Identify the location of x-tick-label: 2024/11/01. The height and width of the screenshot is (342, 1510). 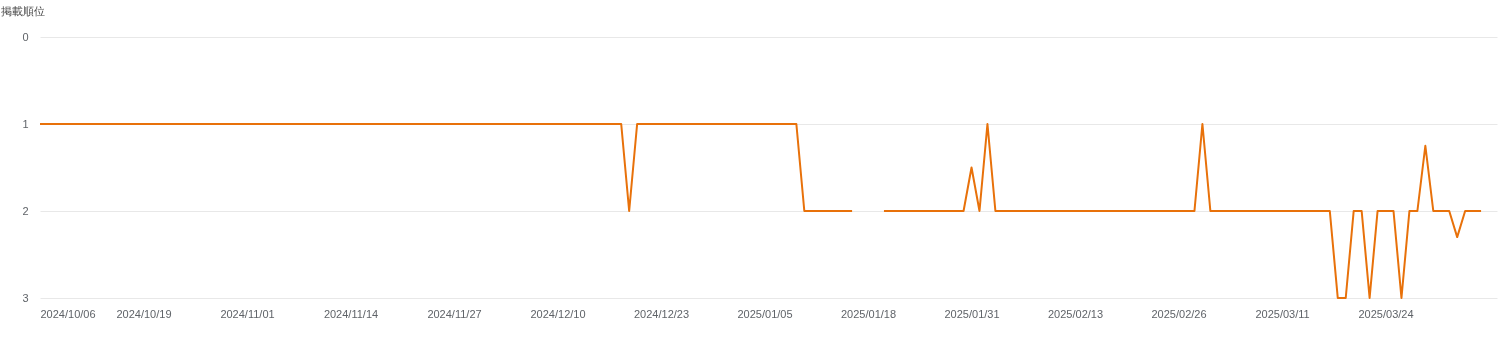
(247, 313).